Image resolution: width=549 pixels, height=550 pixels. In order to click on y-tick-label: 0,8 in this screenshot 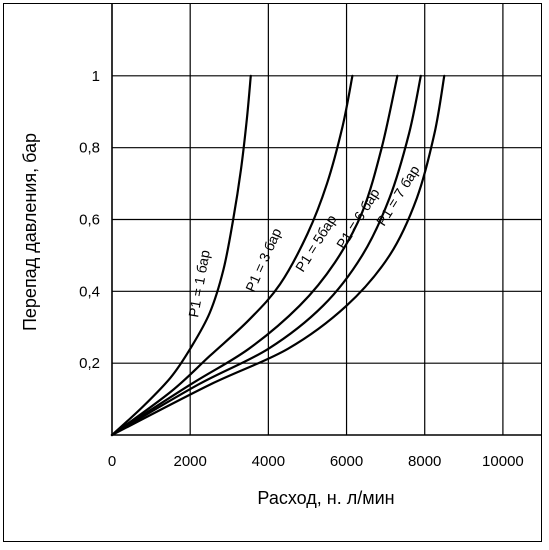, I will do `click(89, 148)`.